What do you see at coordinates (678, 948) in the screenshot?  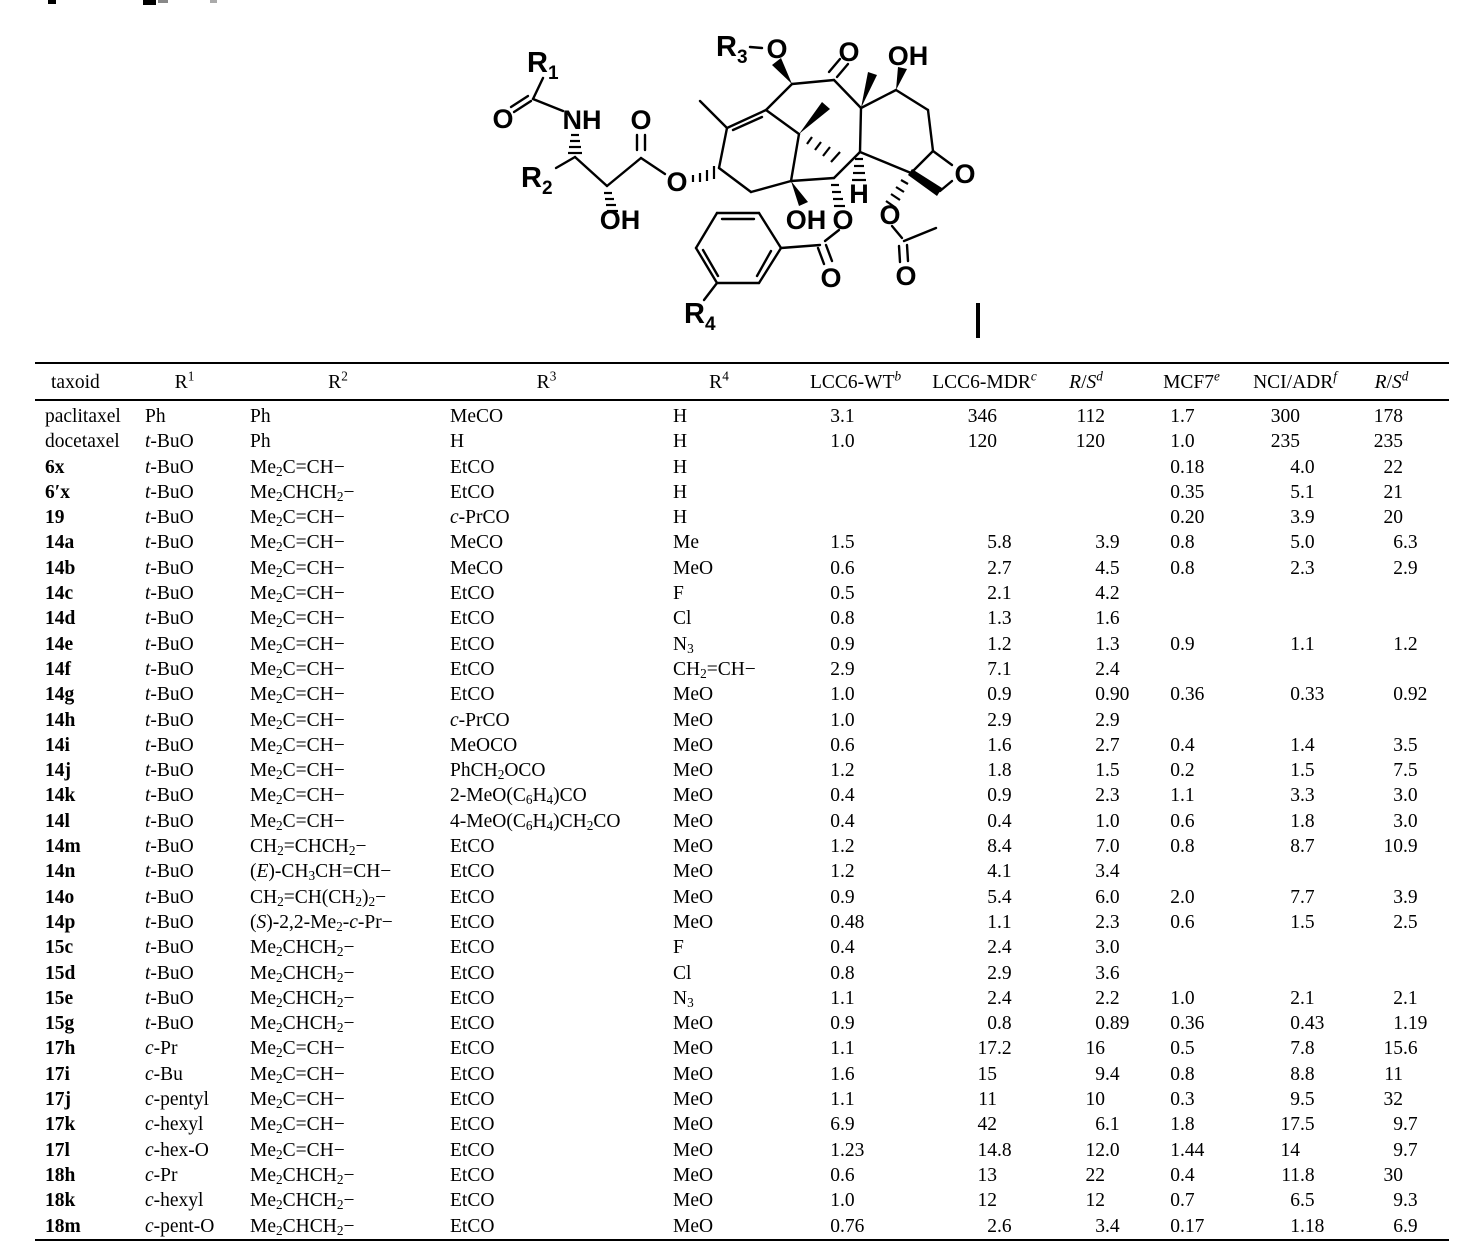 I see `cell-r4: F` at bounding box center [678, 948].